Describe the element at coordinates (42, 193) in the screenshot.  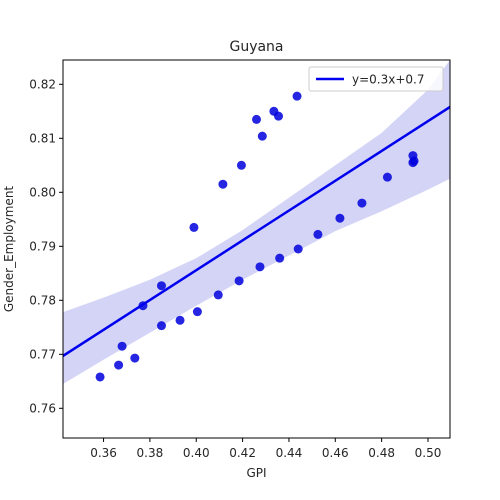
I see `y-tick-label: 0.80` at that location.